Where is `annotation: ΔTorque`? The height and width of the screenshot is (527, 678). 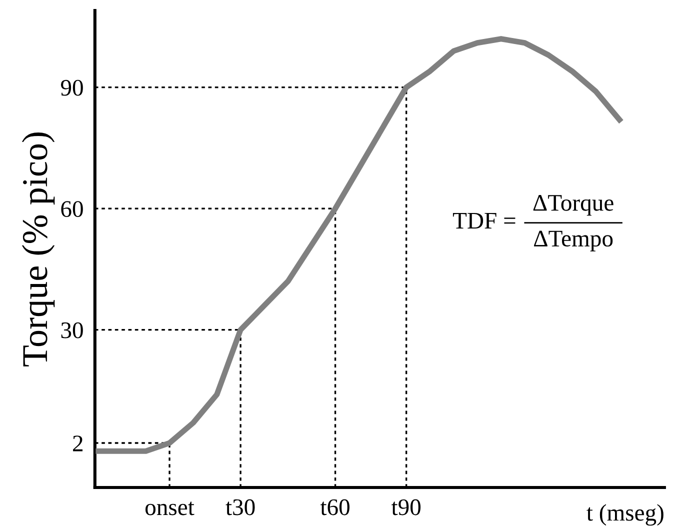 annotation: ΔTorque is located at coordinates (573, 205).